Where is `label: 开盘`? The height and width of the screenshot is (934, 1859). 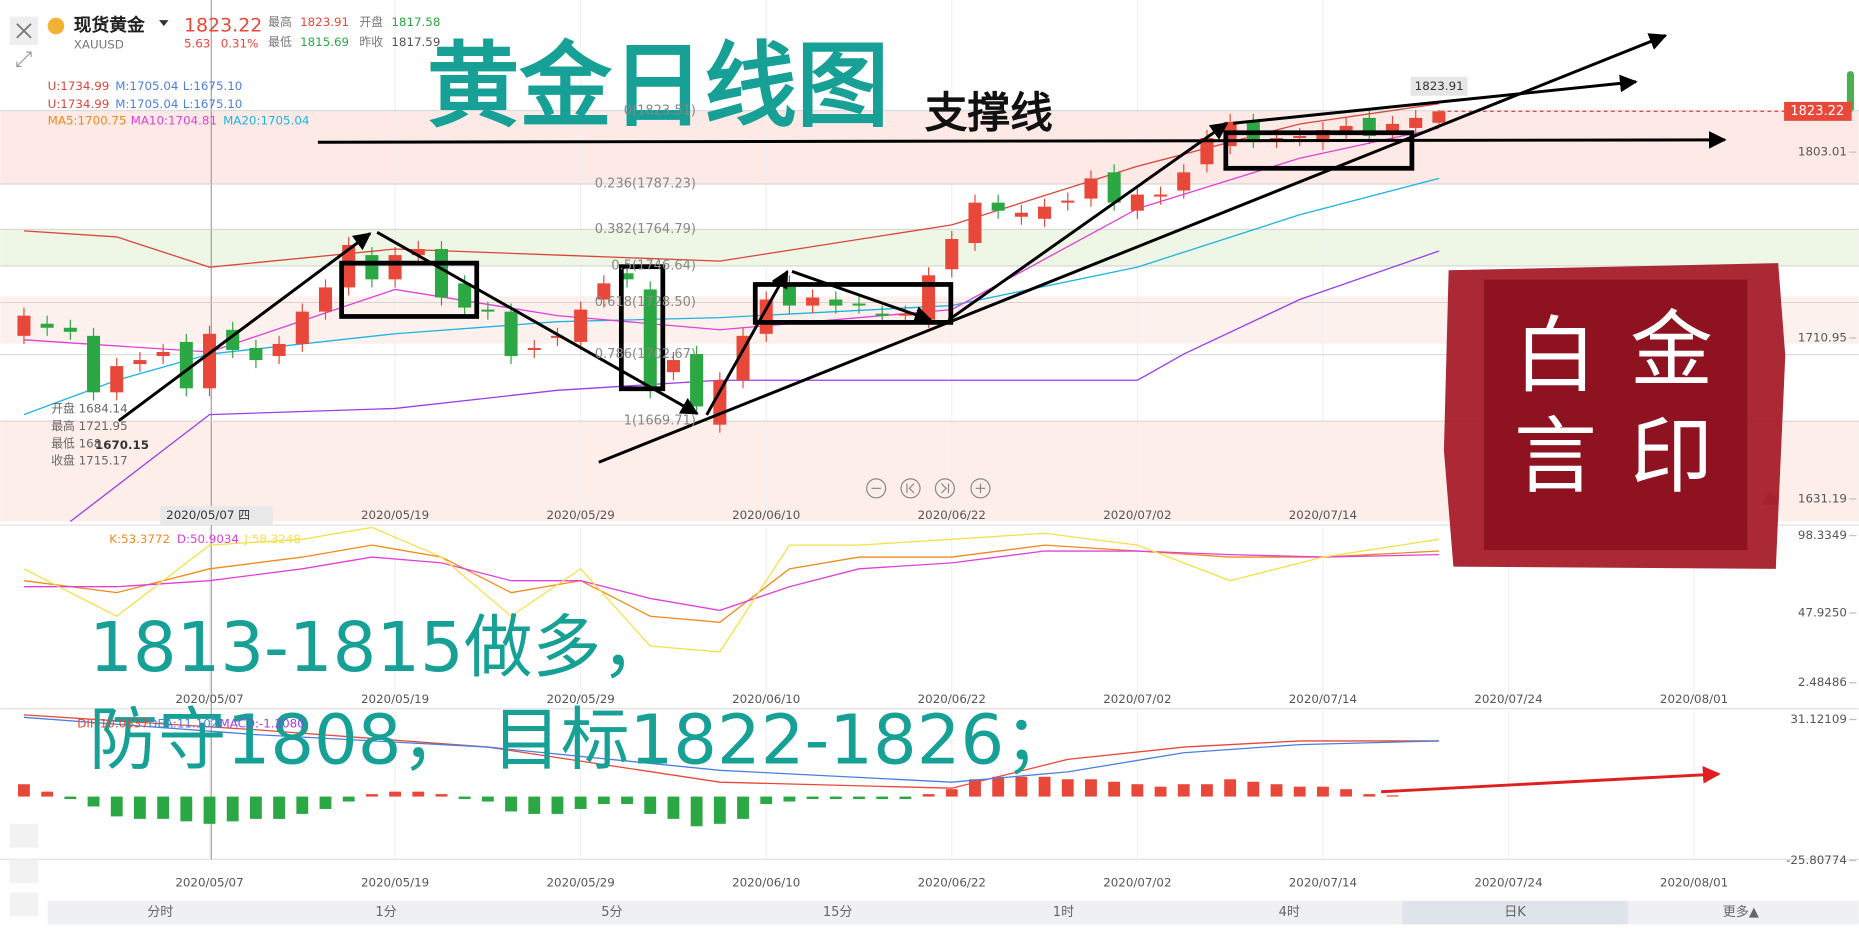 label: 开盘 is located at coordinates (371, 22).